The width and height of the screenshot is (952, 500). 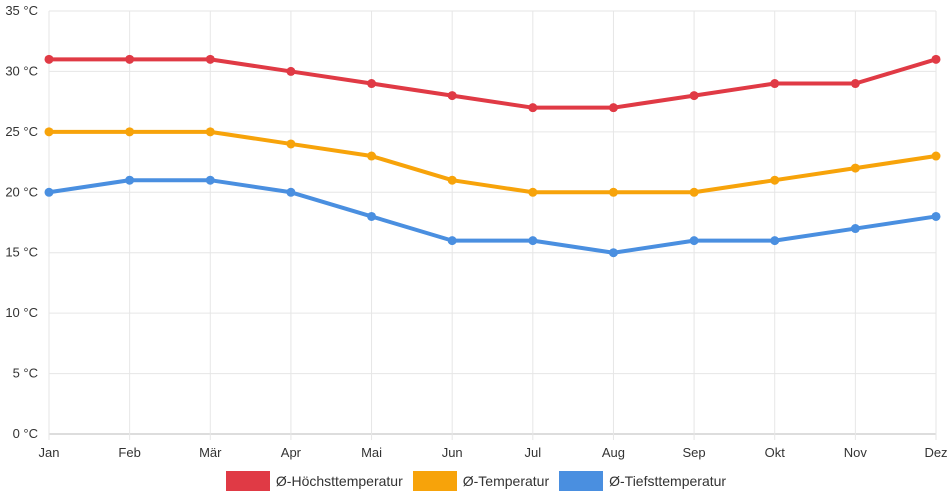 I want to click on x-tick-label: Dez, so click(x=935, y=452).